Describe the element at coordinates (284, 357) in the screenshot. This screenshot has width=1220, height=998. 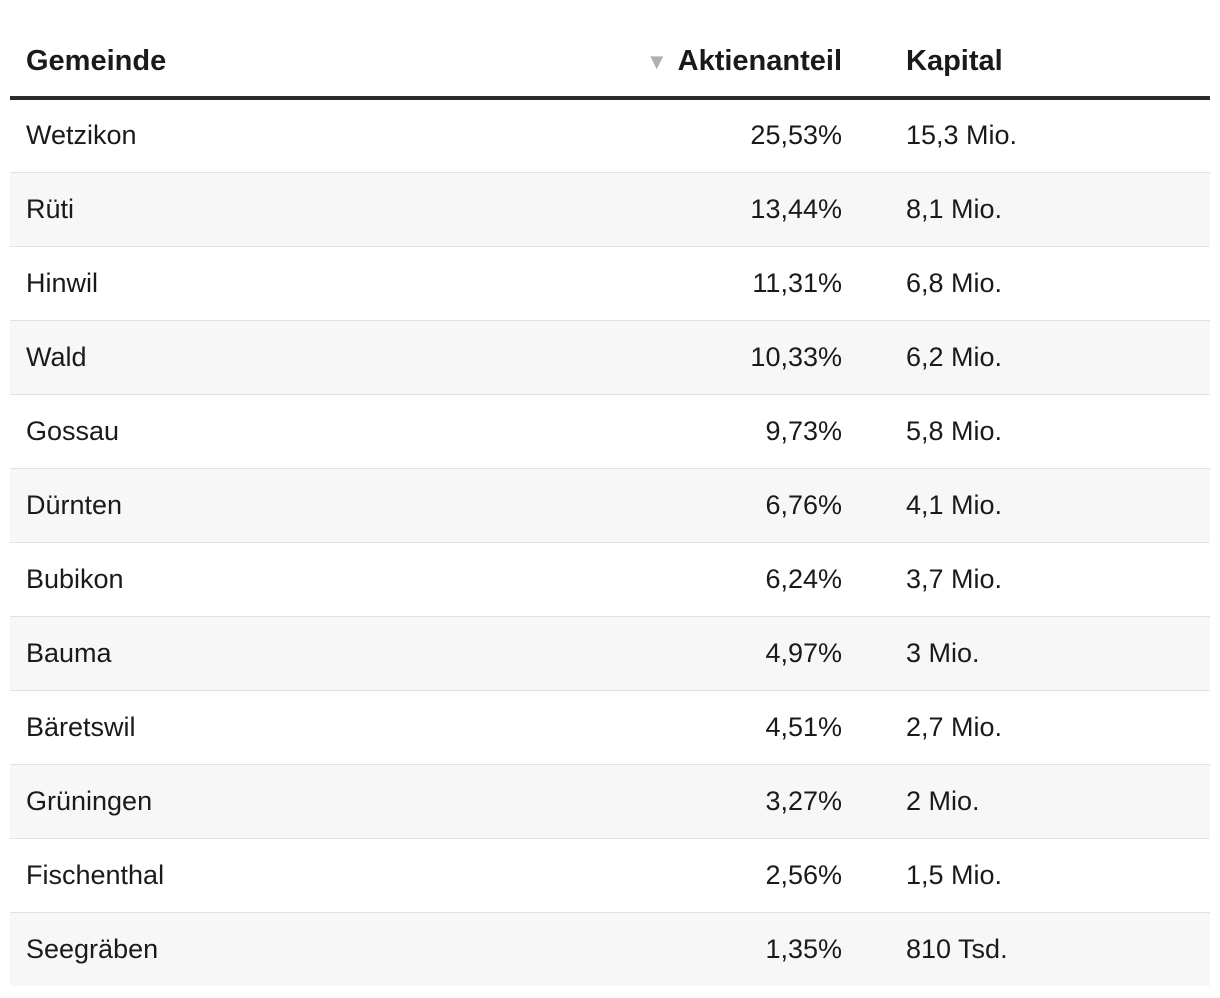
I see `cell-gemeinde: Wald` at that location.